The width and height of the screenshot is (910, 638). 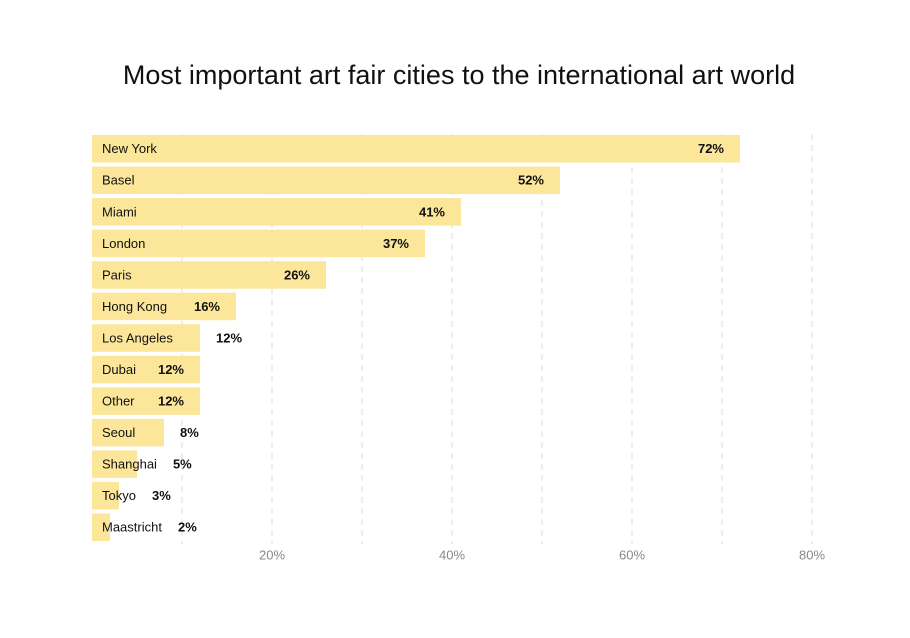 What do you see at coordinates (132, 527) in the screenshot?
I see `category-label: Maastricht` at bounding box center [132, 527].